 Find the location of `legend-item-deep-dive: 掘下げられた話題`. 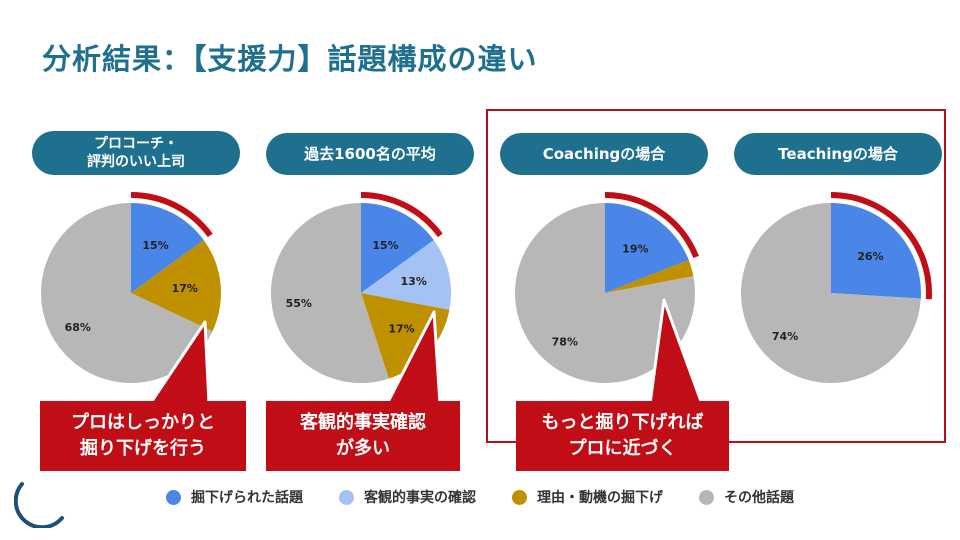

legend-item-deep-dive: 掘下げられた話題 is located at coordinates (234, 497).